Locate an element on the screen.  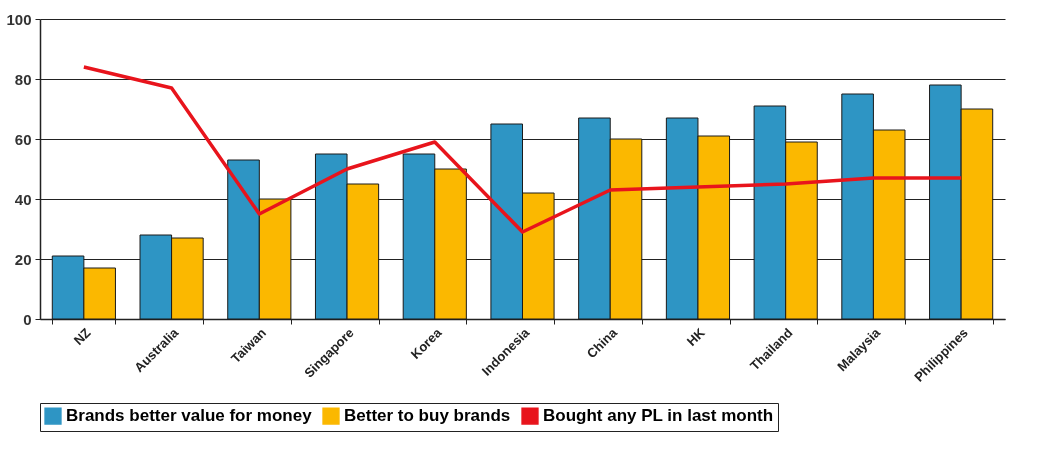
x-tick-label: NZ is located at coordinates (82, 336).